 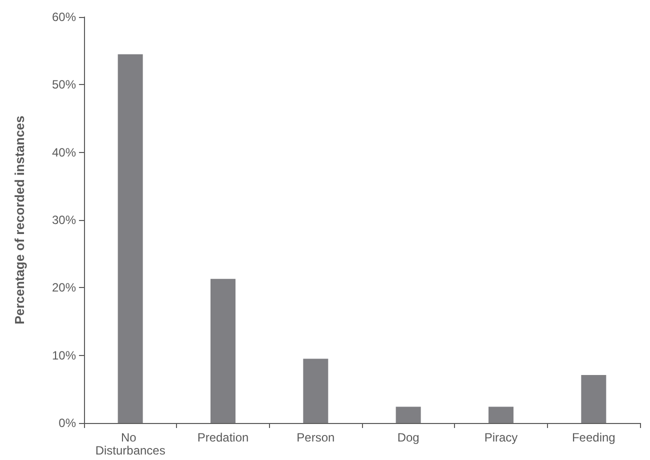 I want to click on y-tick-label: 0%, so click(x=67, y=423).